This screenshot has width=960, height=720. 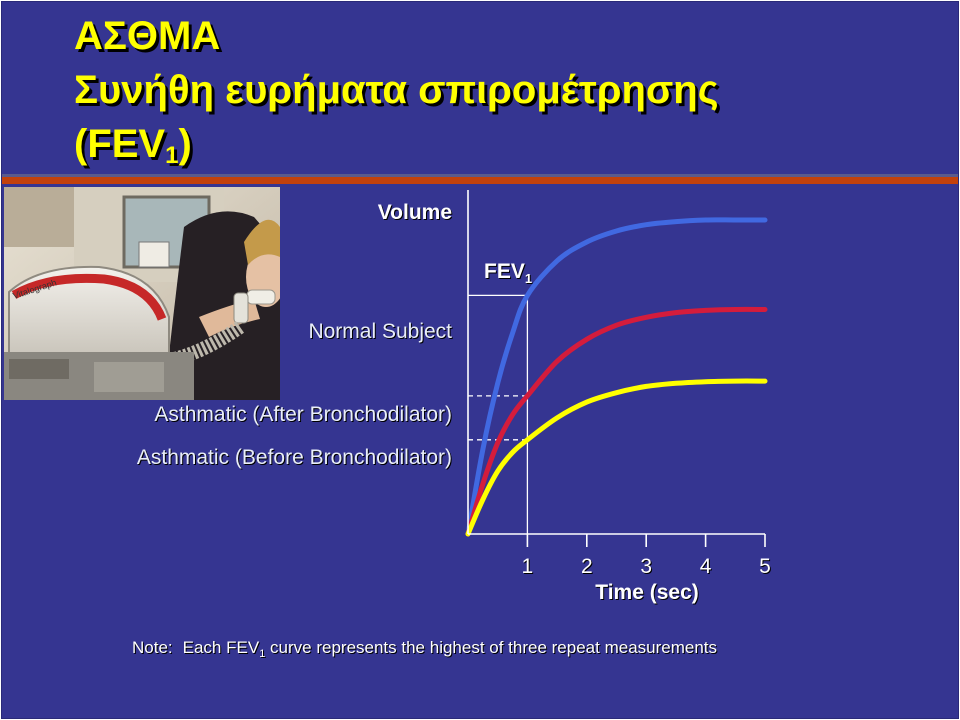 I want to click on x-tick-label-5: 5, so click(x=765, y=566).